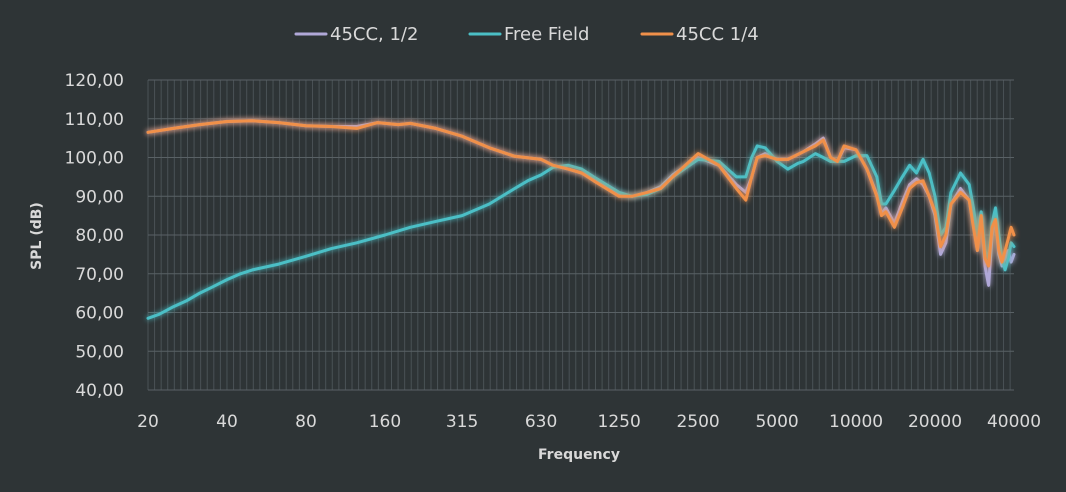 Image resolution: width=1066 pixels, height=492 pixels. I want to click on legend-label: 45CC, 1/2, so click(374, 34).